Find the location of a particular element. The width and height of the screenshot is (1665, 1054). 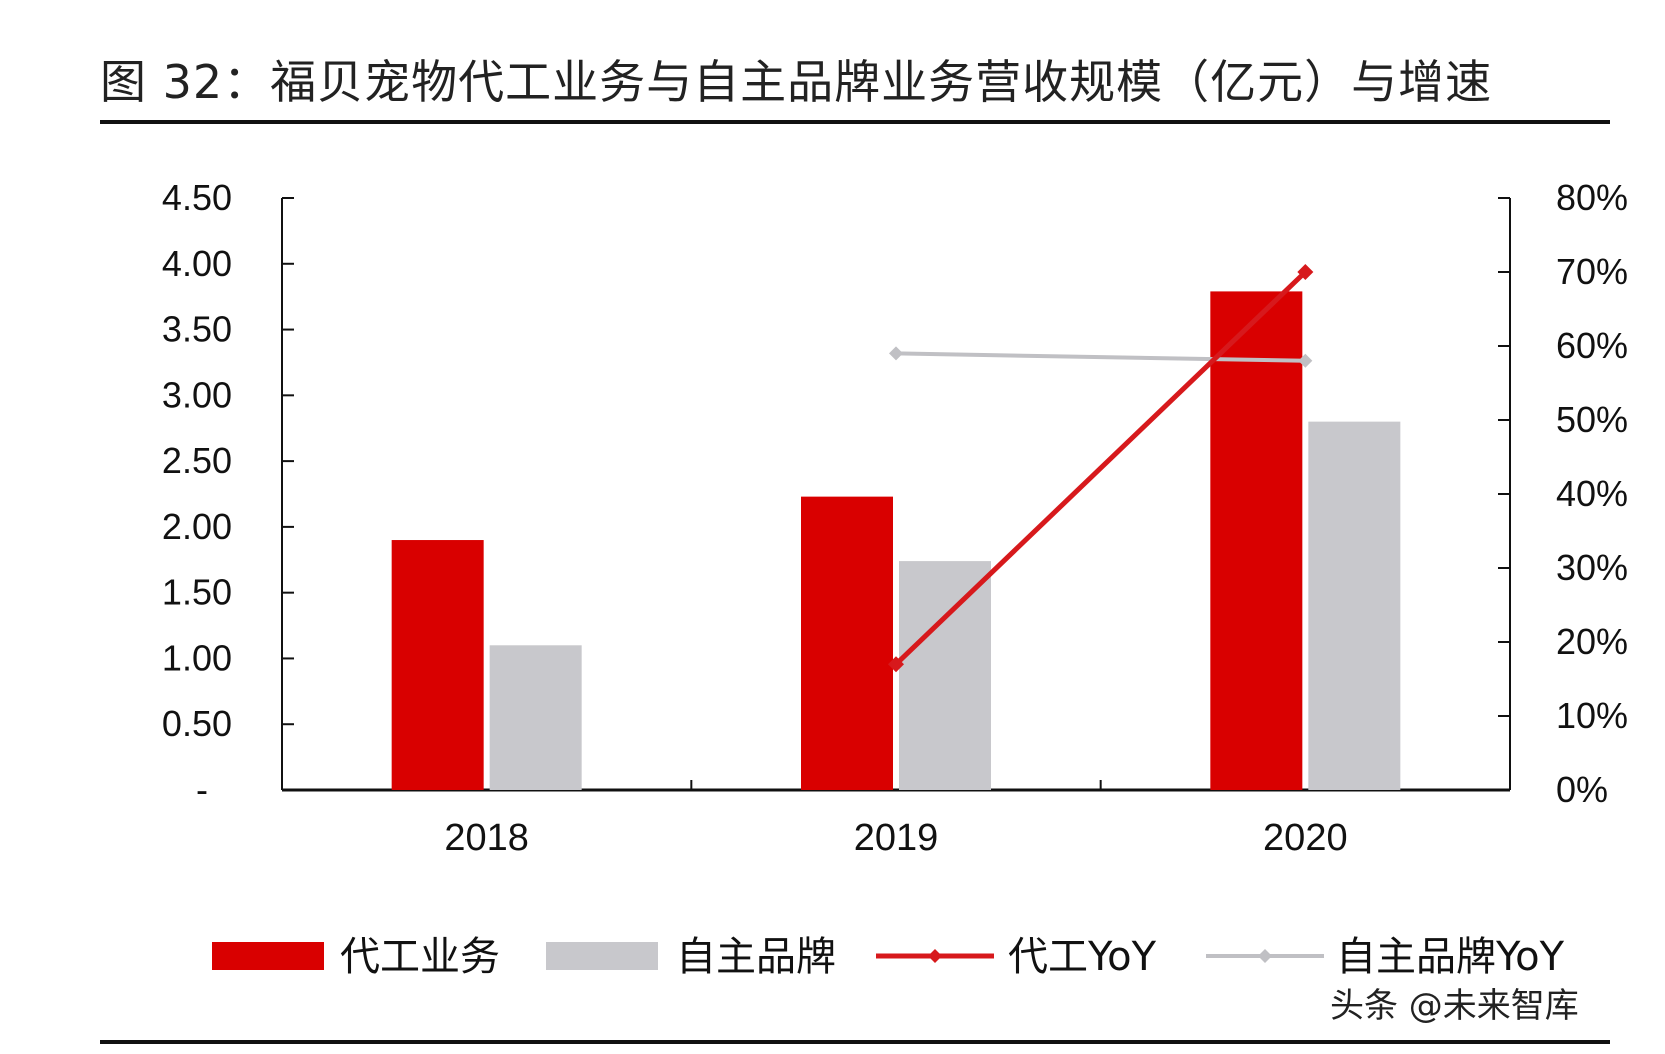

right-tick-label: 30% is located at coordinates (1592, 567).